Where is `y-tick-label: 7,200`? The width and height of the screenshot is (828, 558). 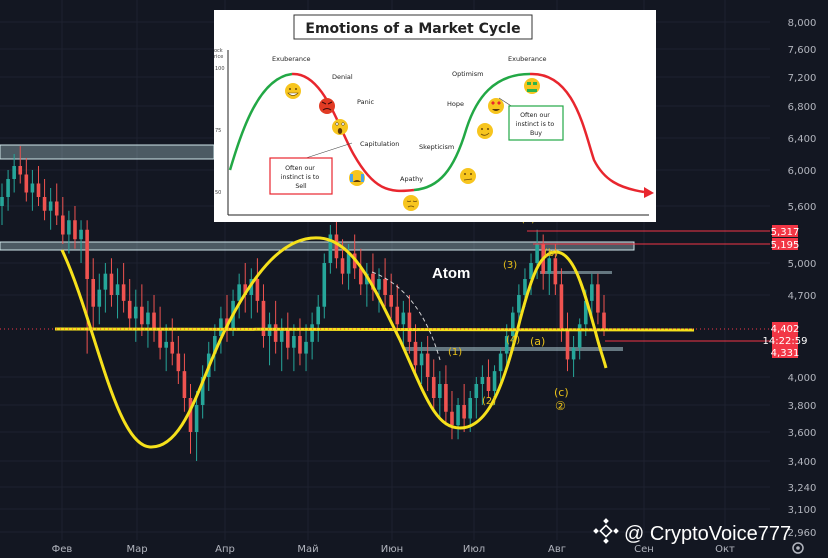
y-tick-label: 7,200 is located at coordinates (802, 78).